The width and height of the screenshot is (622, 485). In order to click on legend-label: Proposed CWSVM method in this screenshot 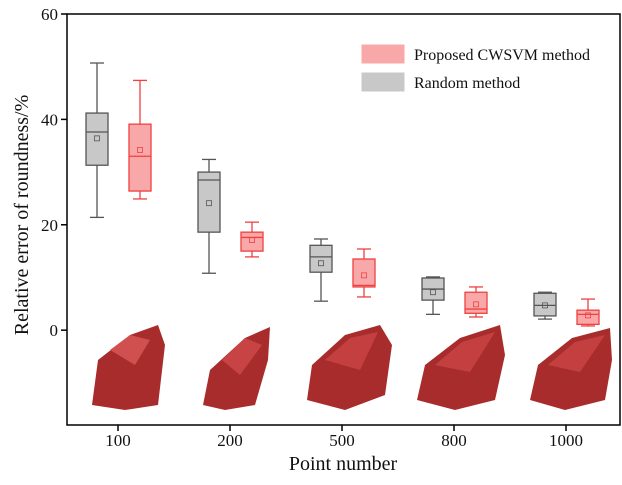, I will do `click(502, 55)`.